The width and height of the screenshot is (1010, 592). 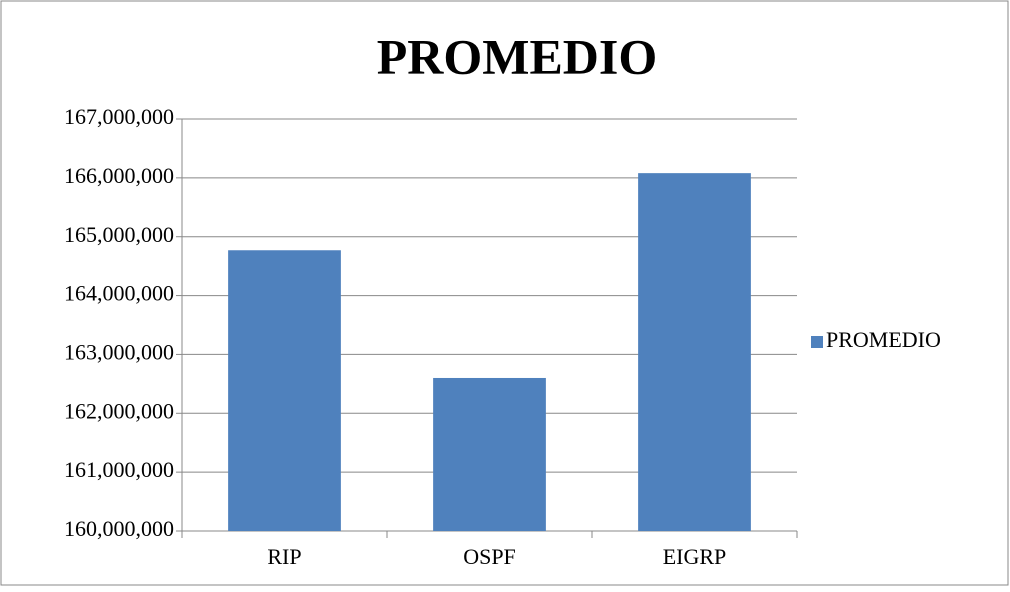 I want to click on y-tick-label: 165,000,000, so click(x=119, y=234).